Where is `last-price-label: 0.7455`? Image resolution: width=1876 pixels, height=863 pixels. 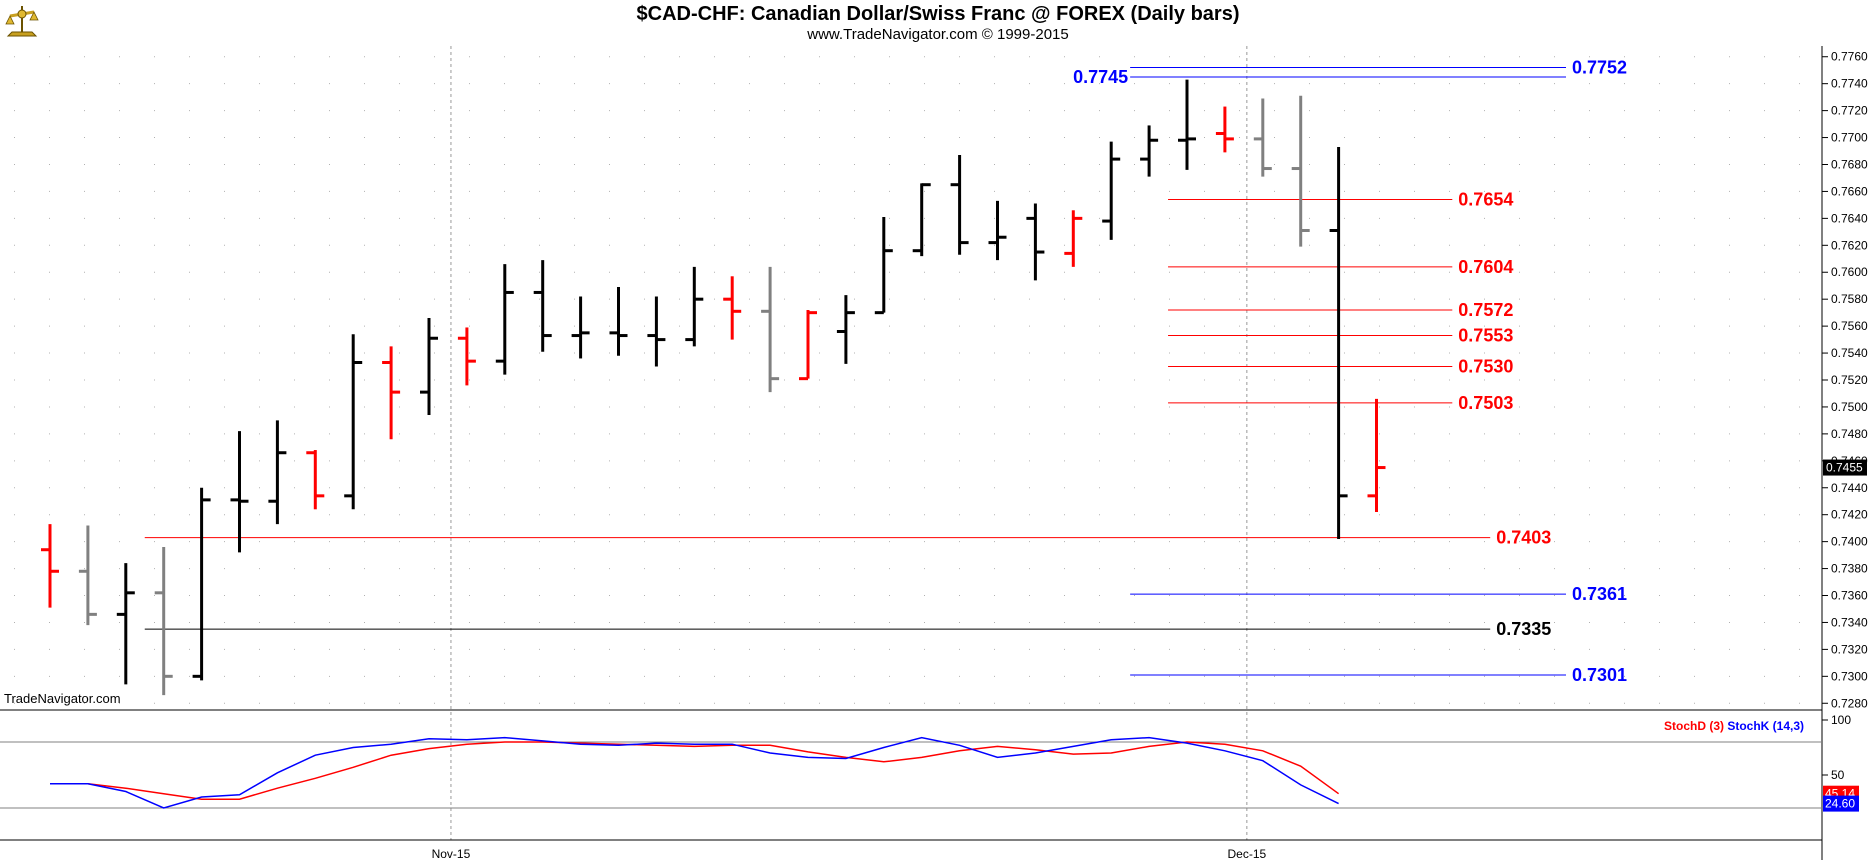
last-price-label: 0.7455 is located at coordinates (1844, 468).